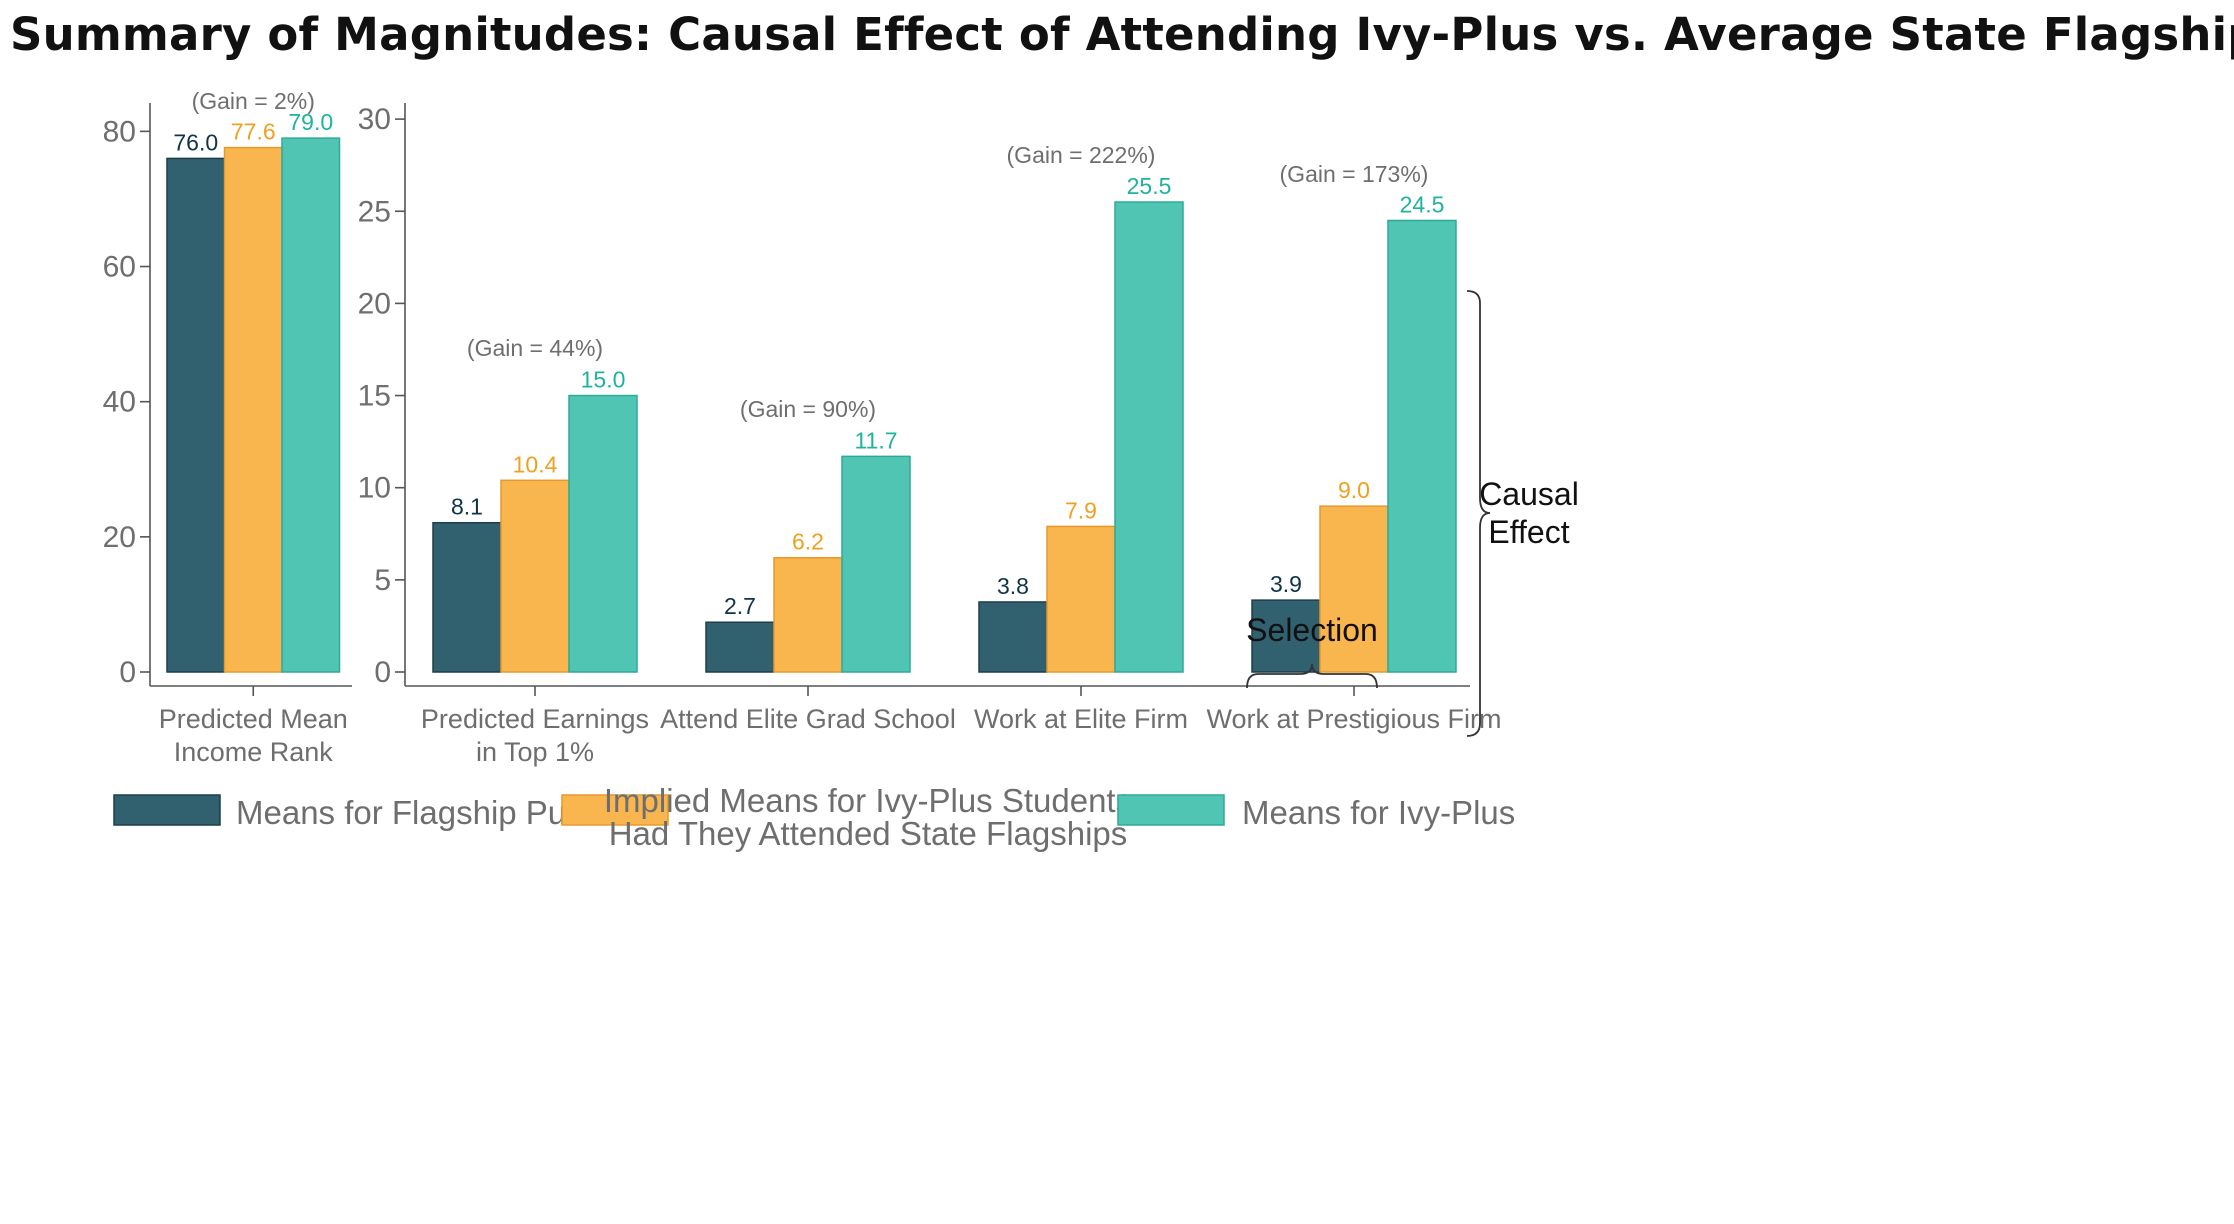  I want to click on data-label-ivy: 11.7, so click(875, 440).